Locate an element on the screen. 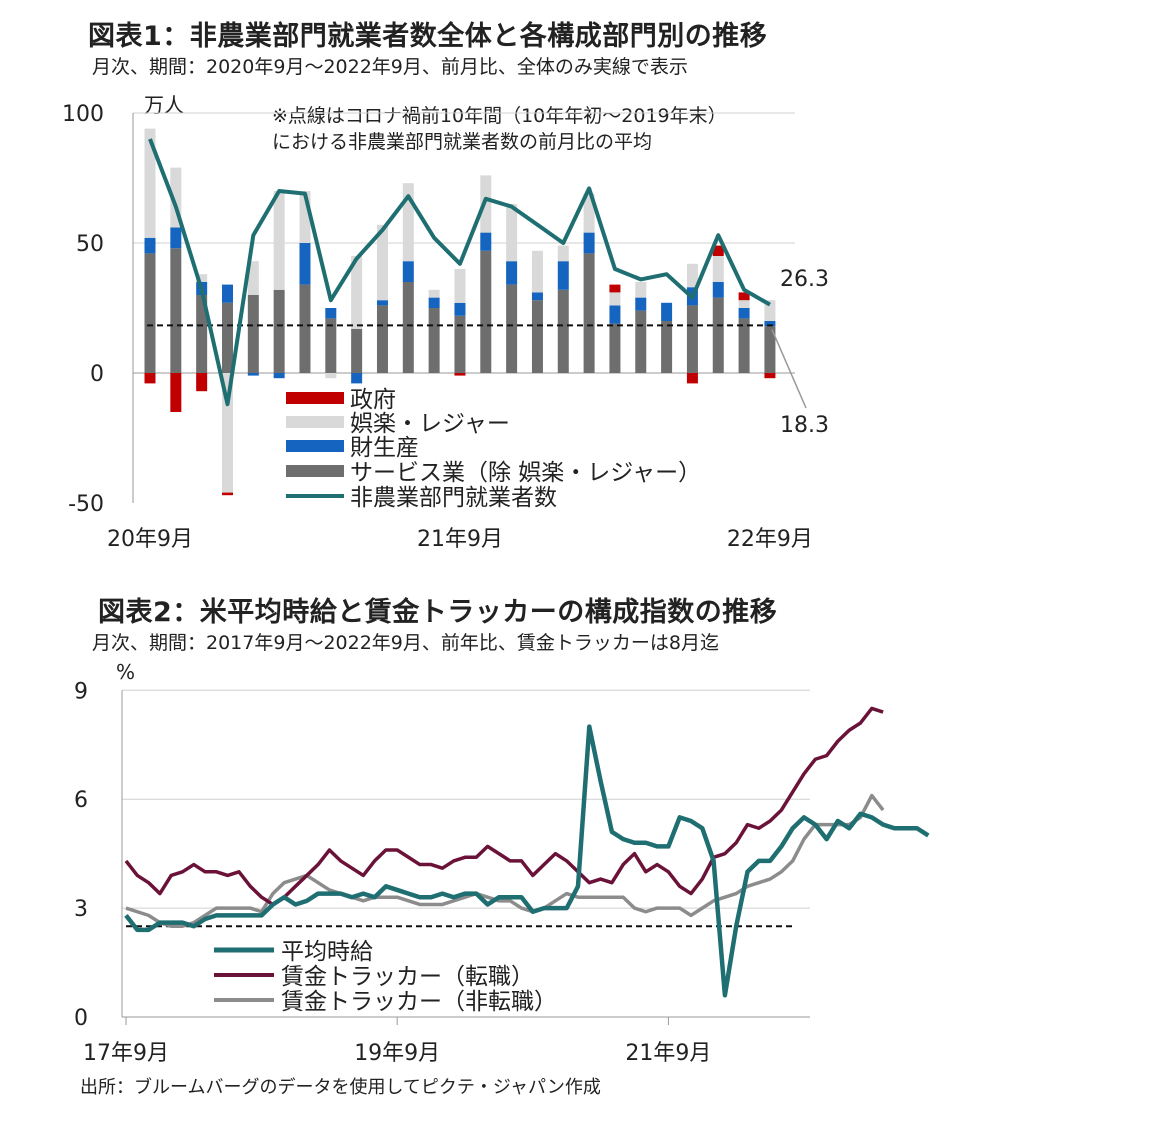 This screenshot has height=1125, width=1152. chart1-subtitle: 月次、期間：2020年9月～2022年9月、前月比、全体のみ実線で表示 is located at coordinates (390, 67).